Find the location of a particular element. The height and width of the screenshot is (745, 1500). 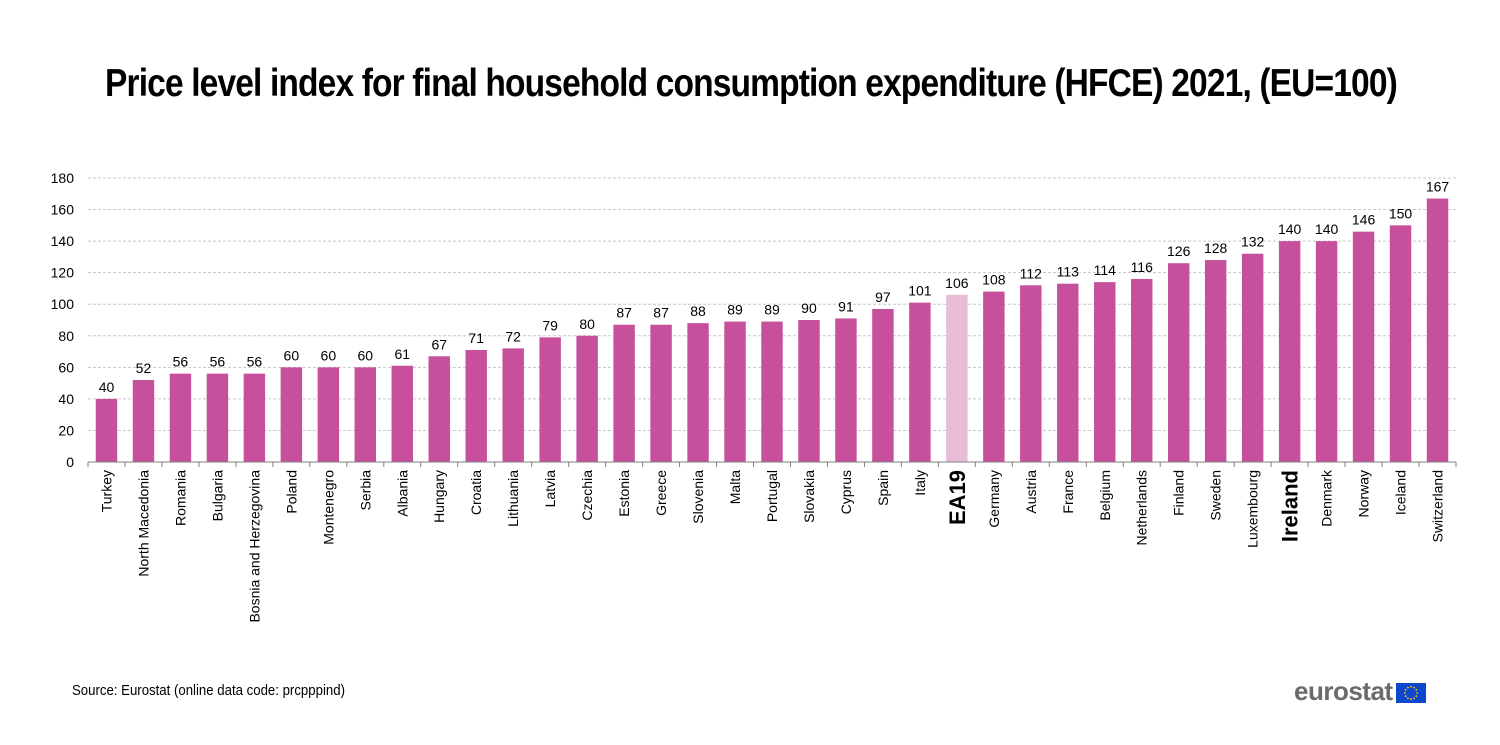

y-tick-label: 180 is located at coordinates (63, 178).